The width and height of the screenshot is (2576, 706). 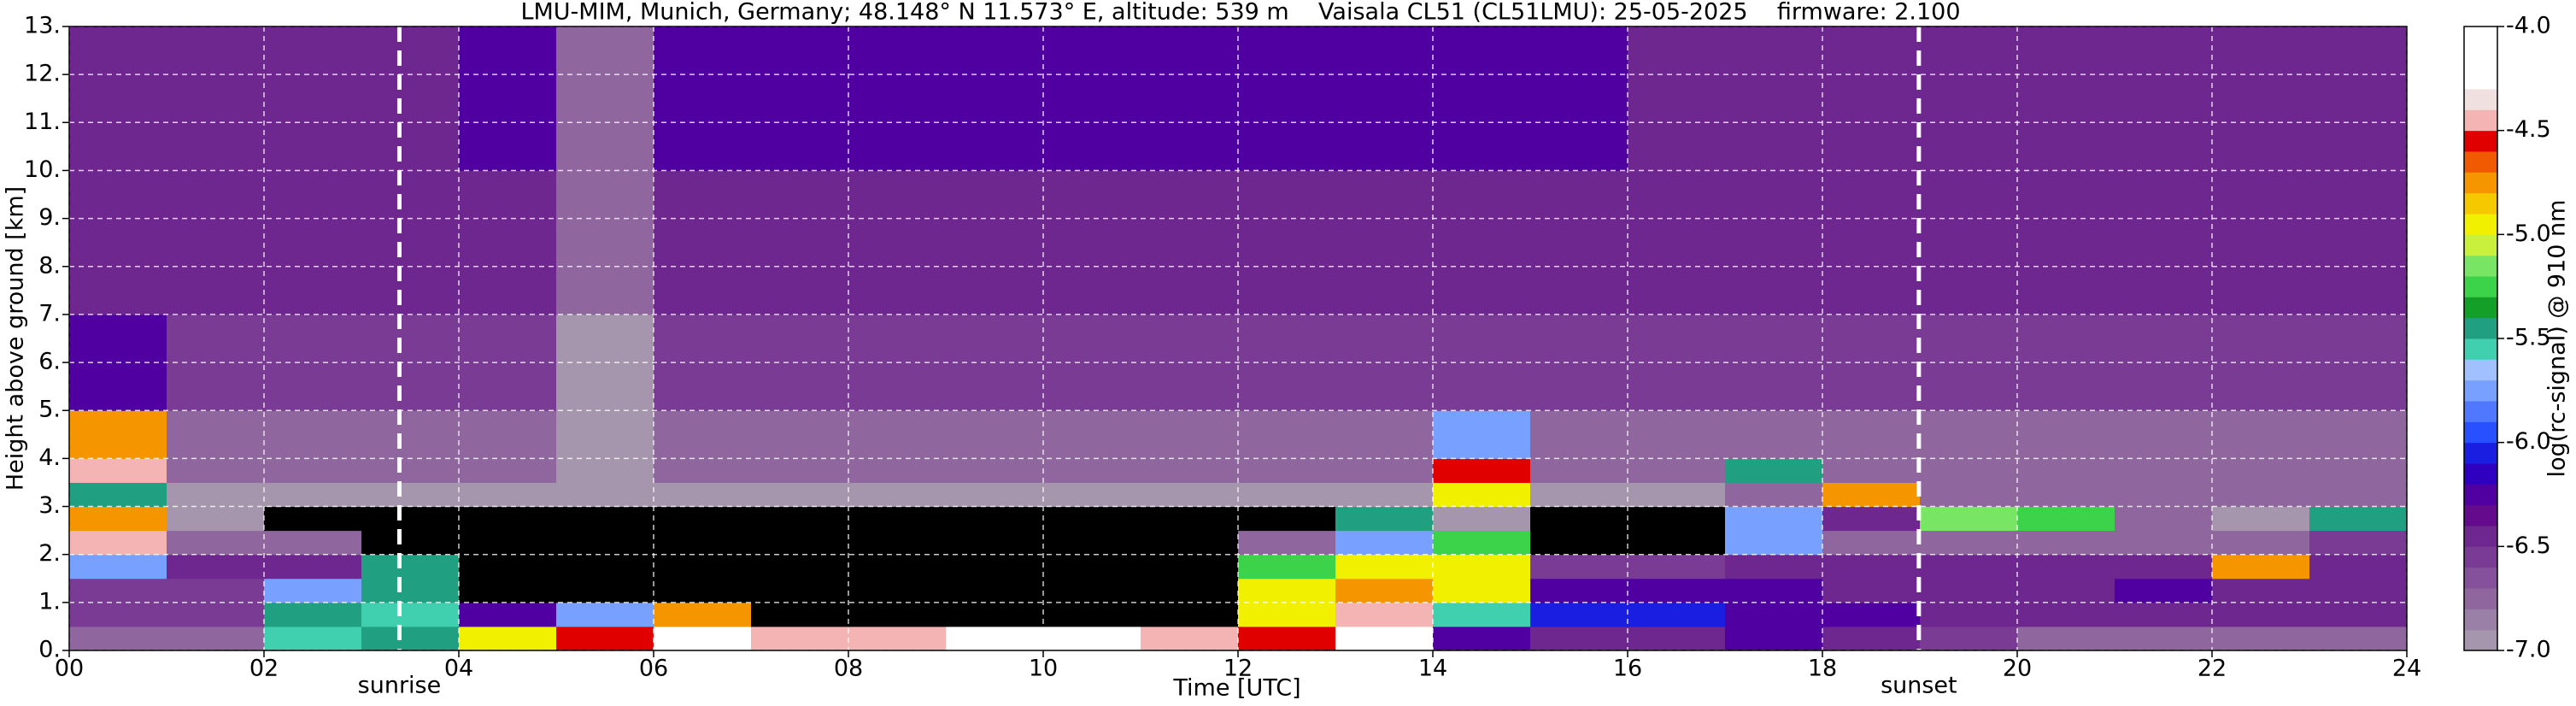 What do you see at coordinates (458, 669) in the screenshot?
I see `x-tick-label: 04` at bounding box center [458, 669].